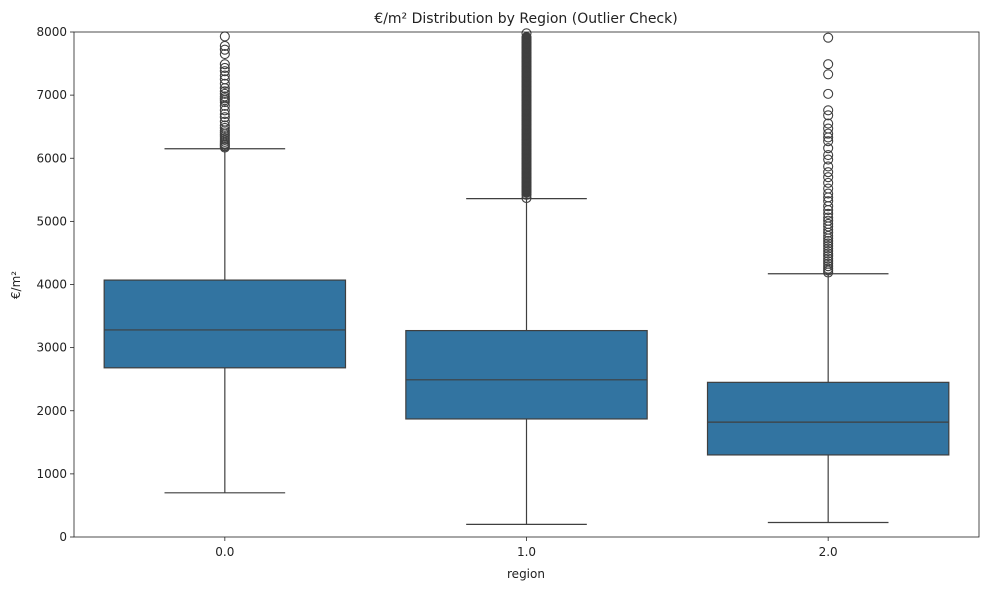  I want to click on y-tick-label: 8000, so click(51, 32).